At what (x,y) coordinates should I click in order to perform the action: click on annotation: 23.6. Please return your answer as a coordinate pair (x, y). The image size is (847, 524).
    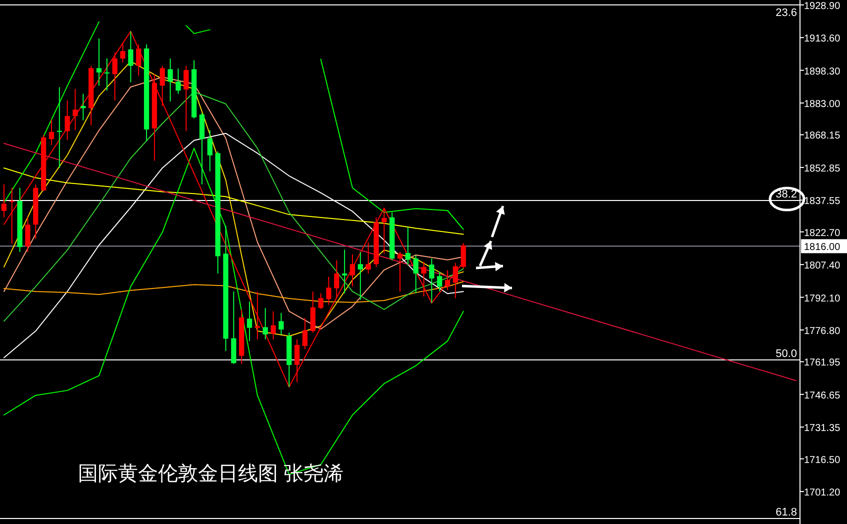
    Looking at the image, I should click on (786, 12).